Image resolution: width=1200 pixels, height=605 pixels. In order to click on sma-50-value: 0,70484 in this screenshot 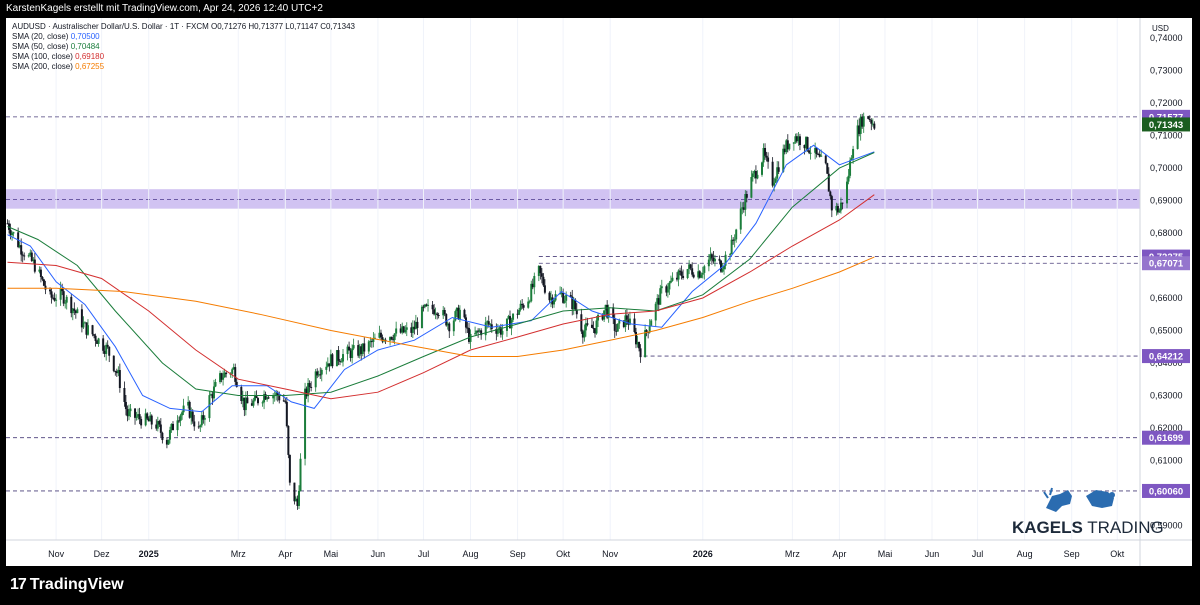, I will do `click(85, 46)`.